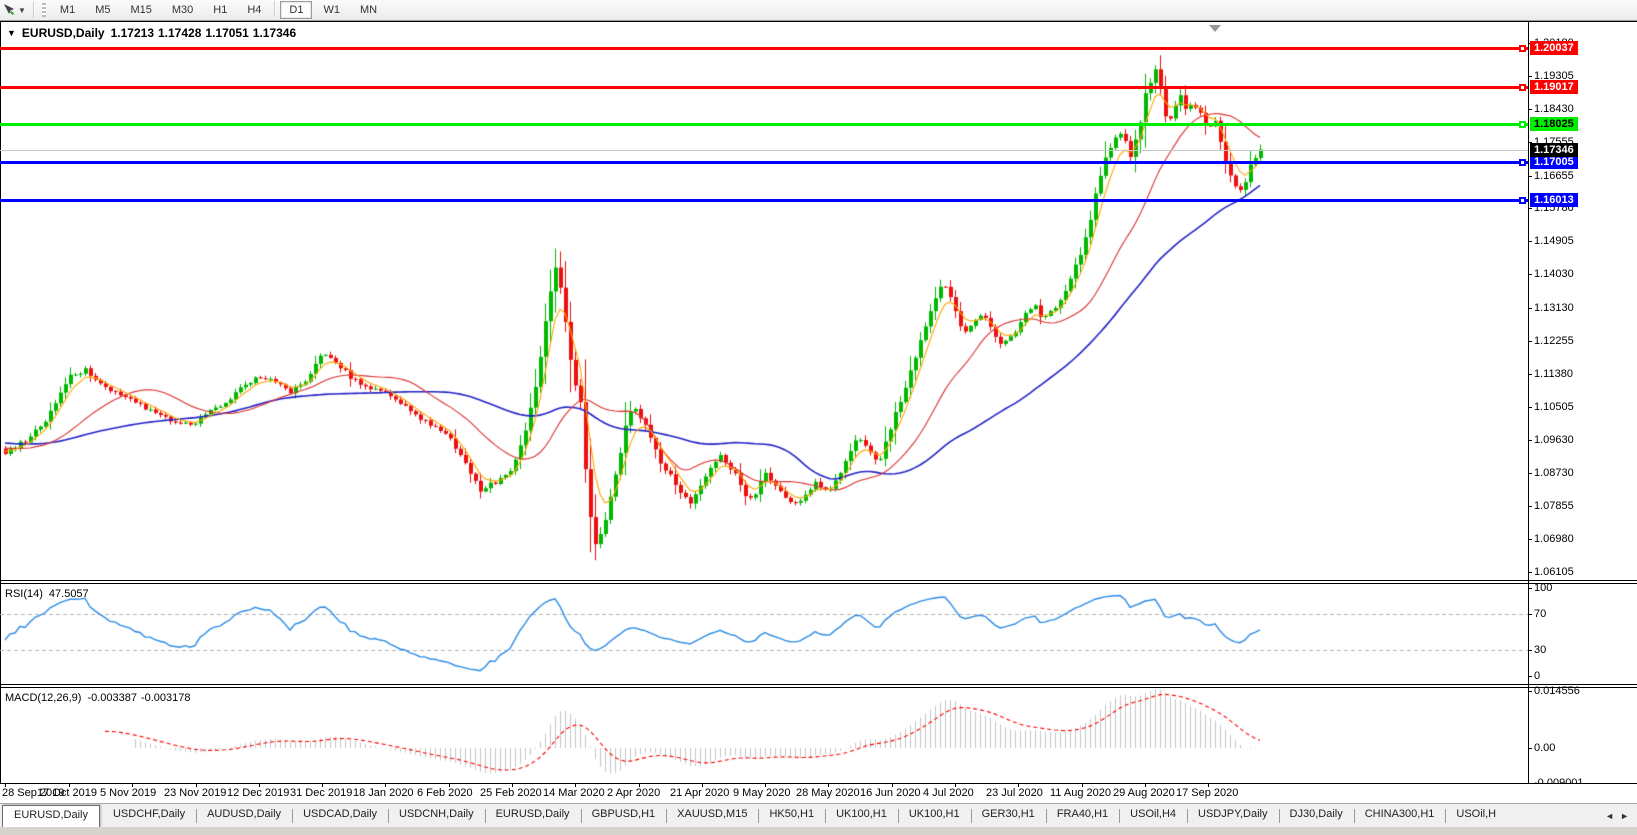 The image size is (1637, 835). What do you see at coordinates (574, 793) in the screenshot?
I see `time-axis-date-label: 14 Mar 2020` at bounding box center [574, 793].